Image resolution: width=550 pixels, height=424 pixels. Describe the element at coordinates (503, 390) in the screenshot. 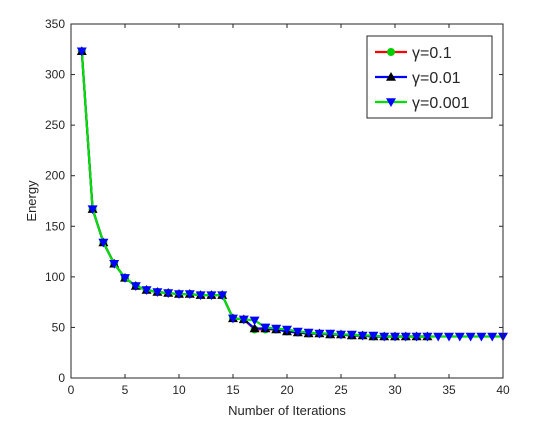

I see `x-tick-label: 40` at that location.